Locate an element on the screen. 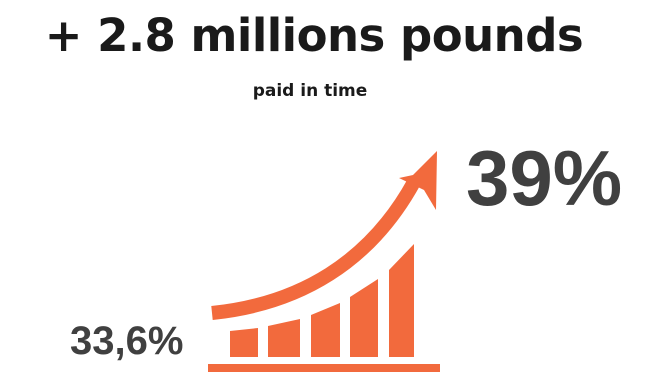  growth-arrow-head is located at coordinates (418, 180).